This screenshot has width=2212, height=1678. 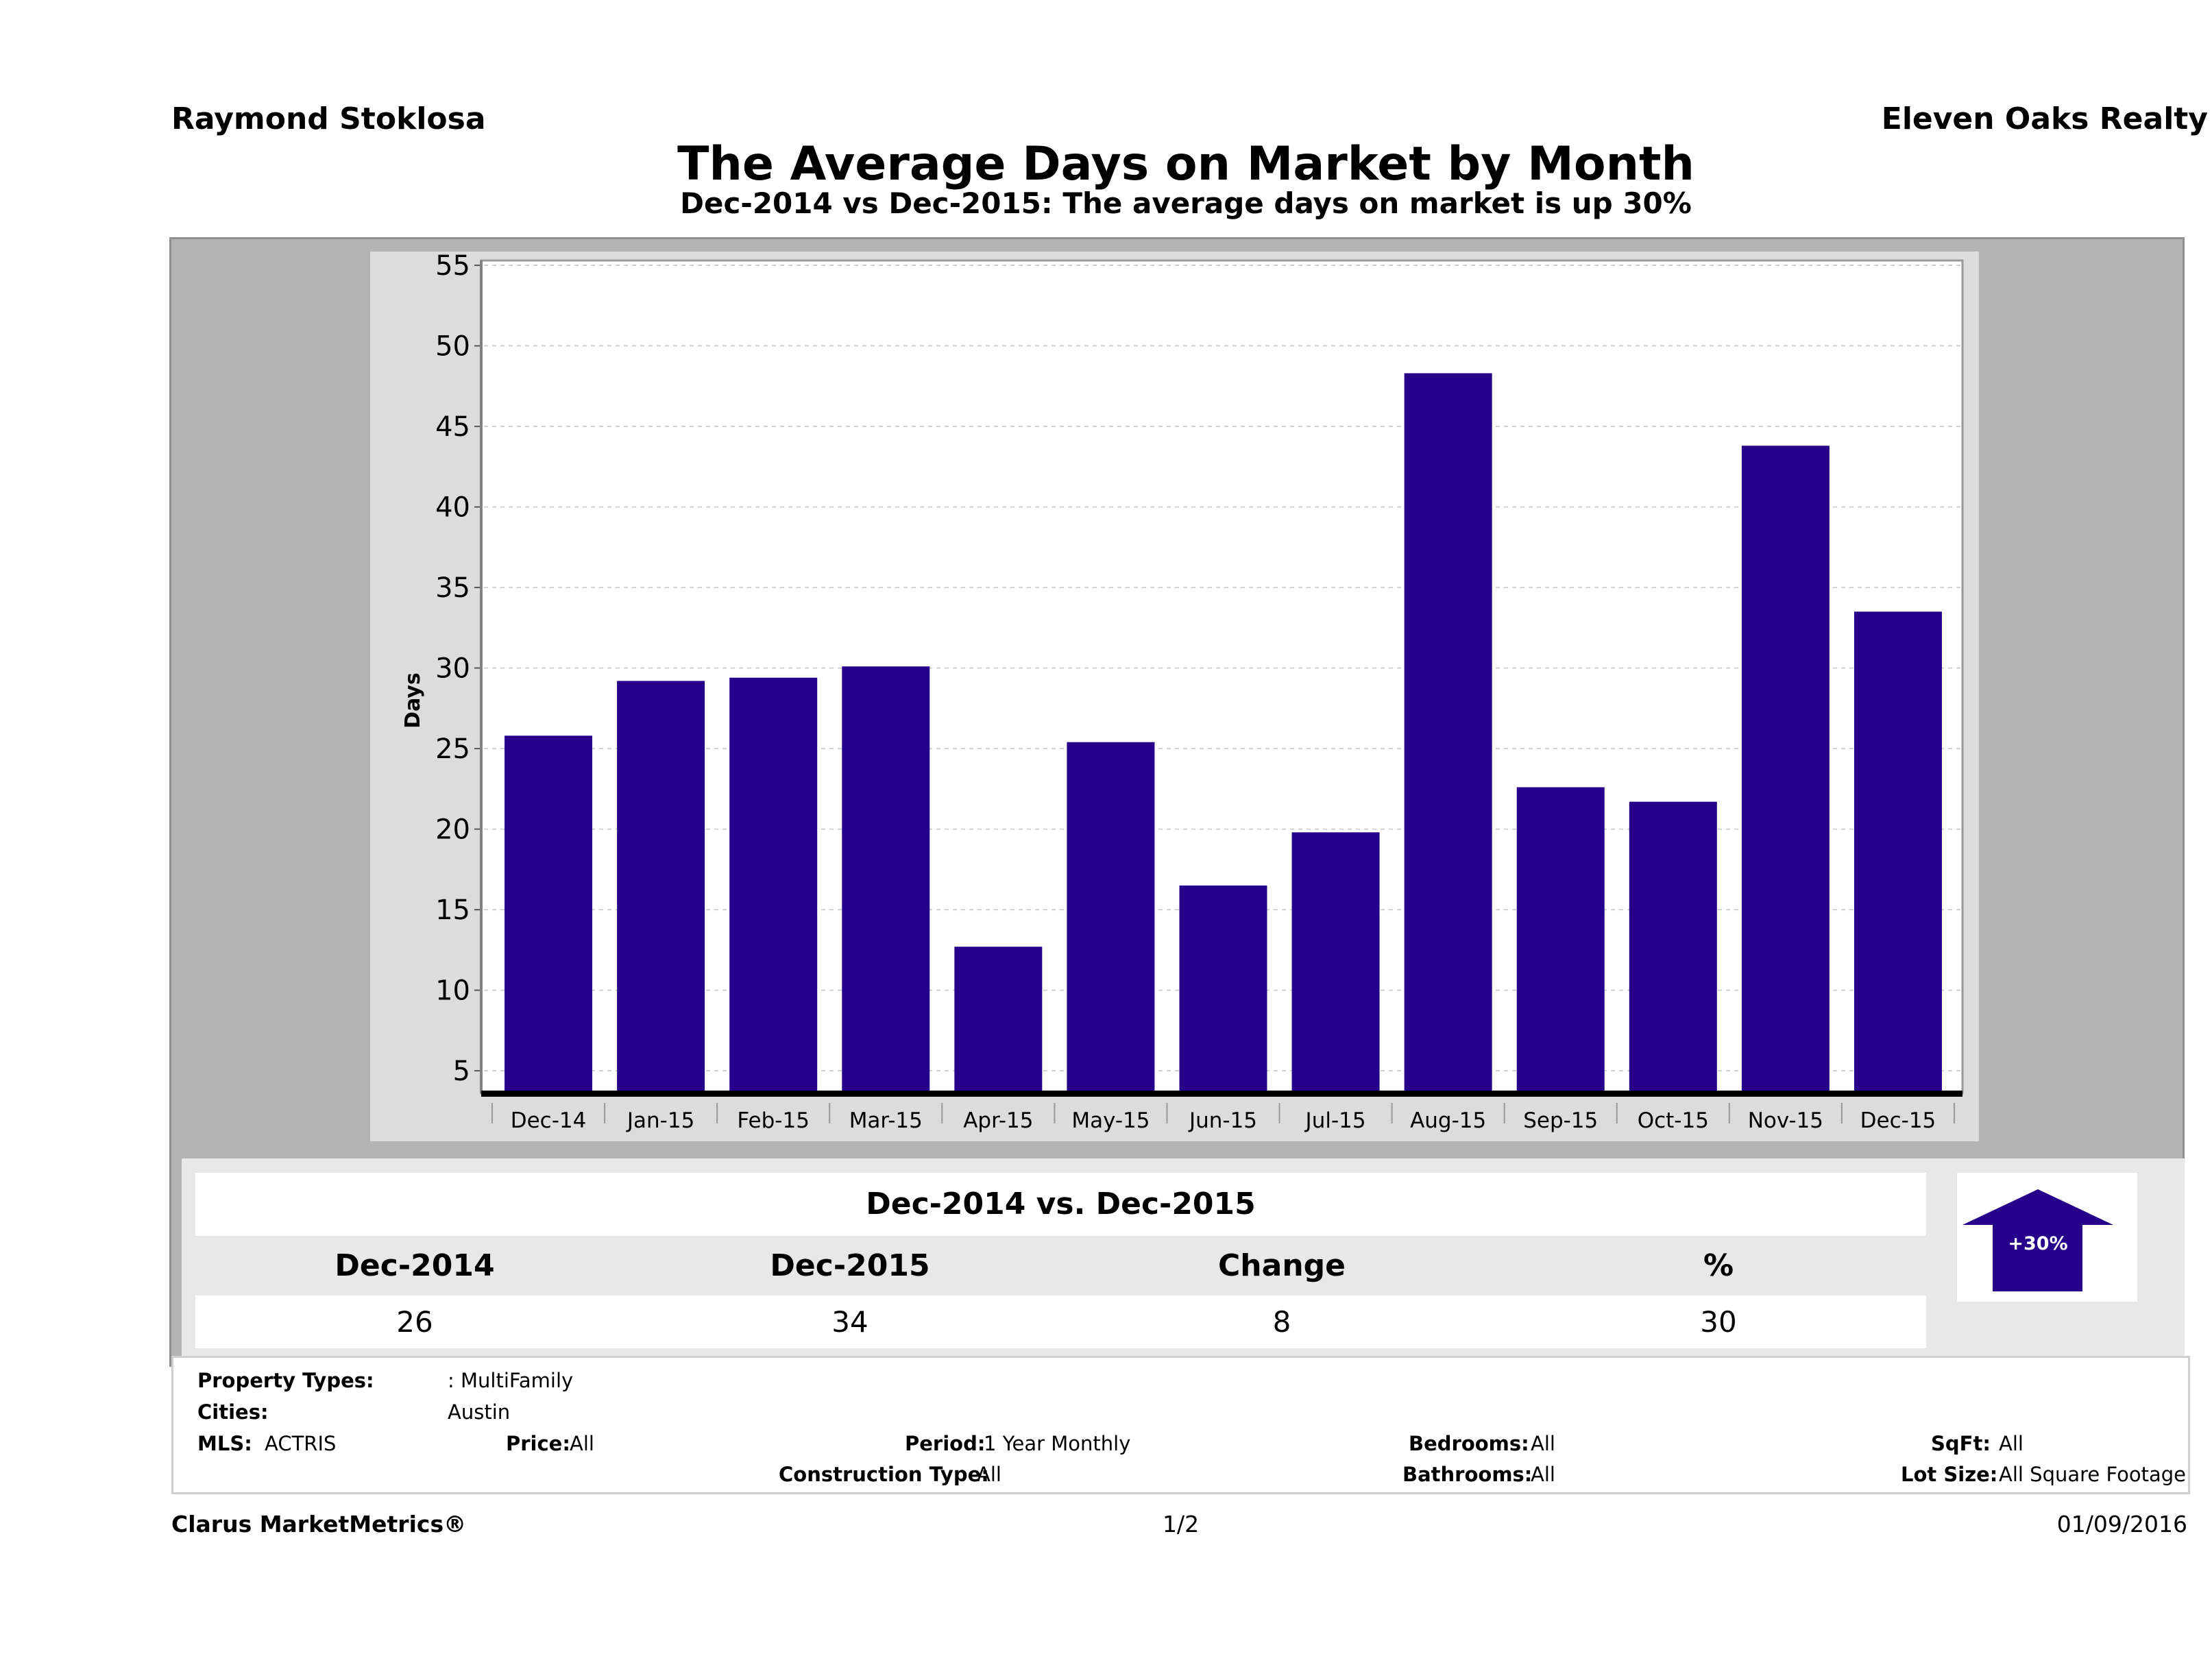 I want to click on y-tick-label: 25, so click(x=452, y=749).